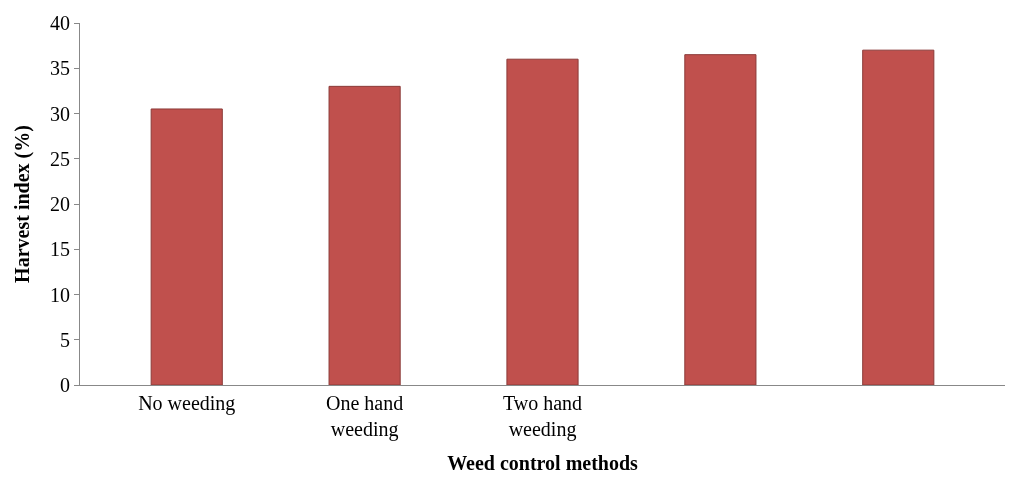 The image size is (1035, 495). What do you see at coordinates (187, 403) in the screenshot?
I see `x-tick-label: No weeding` at bounding box center [187, 403].